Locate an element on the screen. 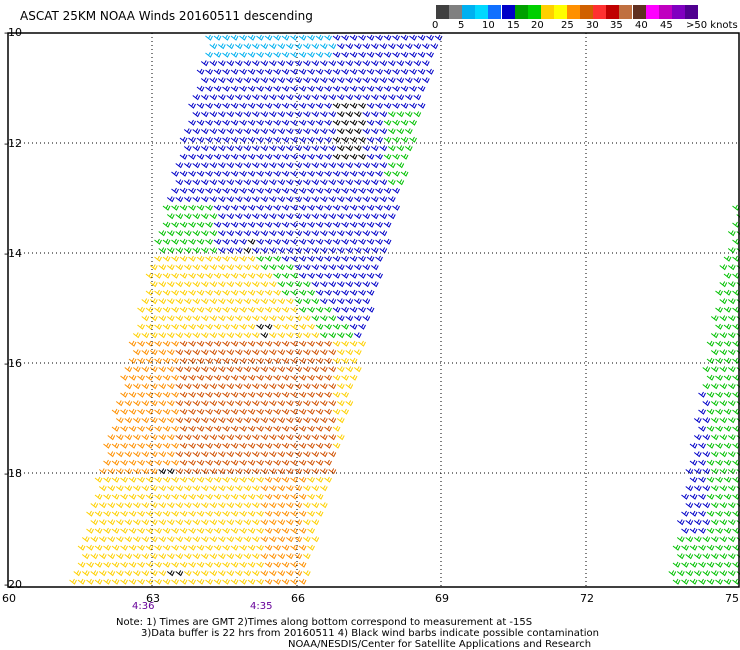  lat-label-12: -12 is located at coordinates (13, 143).